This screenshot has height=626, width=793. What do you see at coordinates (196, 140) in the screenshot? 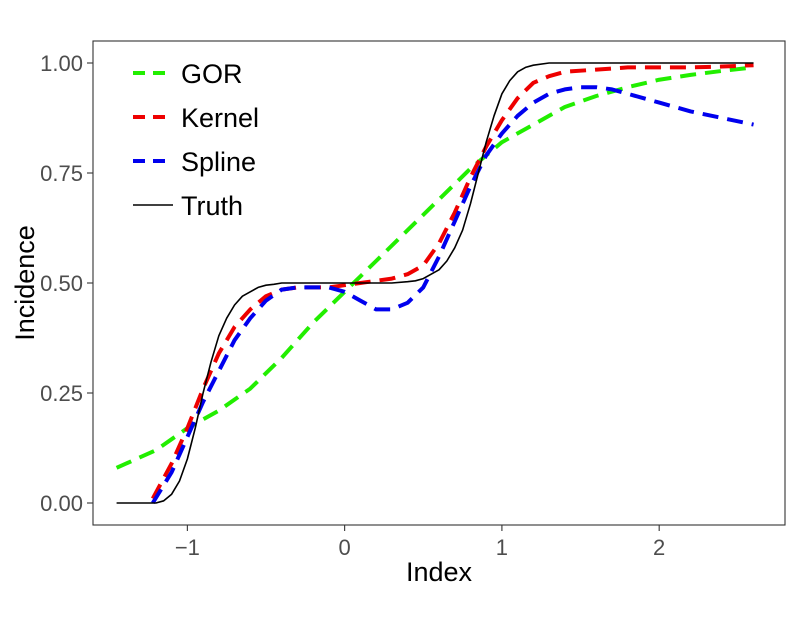
I see `legend: GOR Kernel Spline Truth` at bounding box center [196, 140].